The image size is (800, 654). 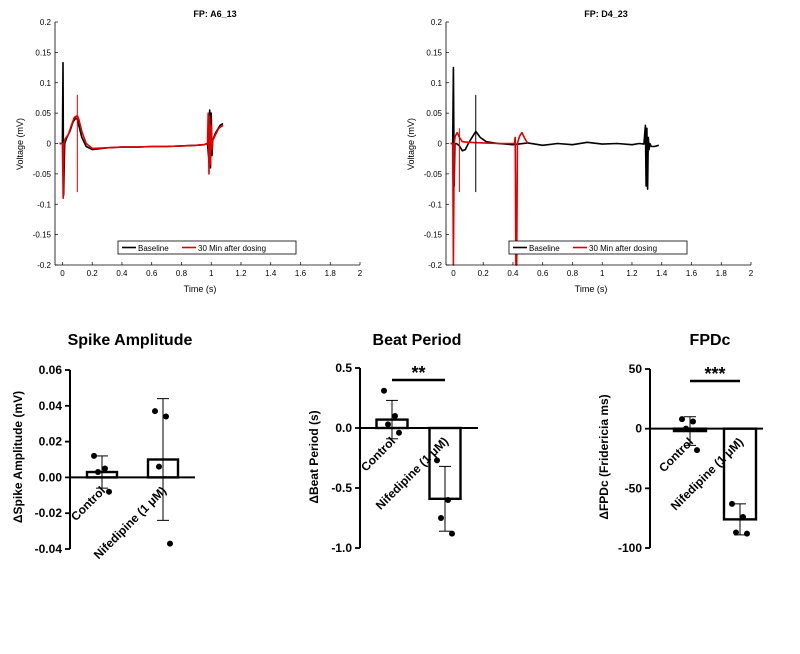 What do you see at coordinates (341, 548) in the screenshot?
I see `y-tick-label: -1.0` at bounding box center [341, 548].